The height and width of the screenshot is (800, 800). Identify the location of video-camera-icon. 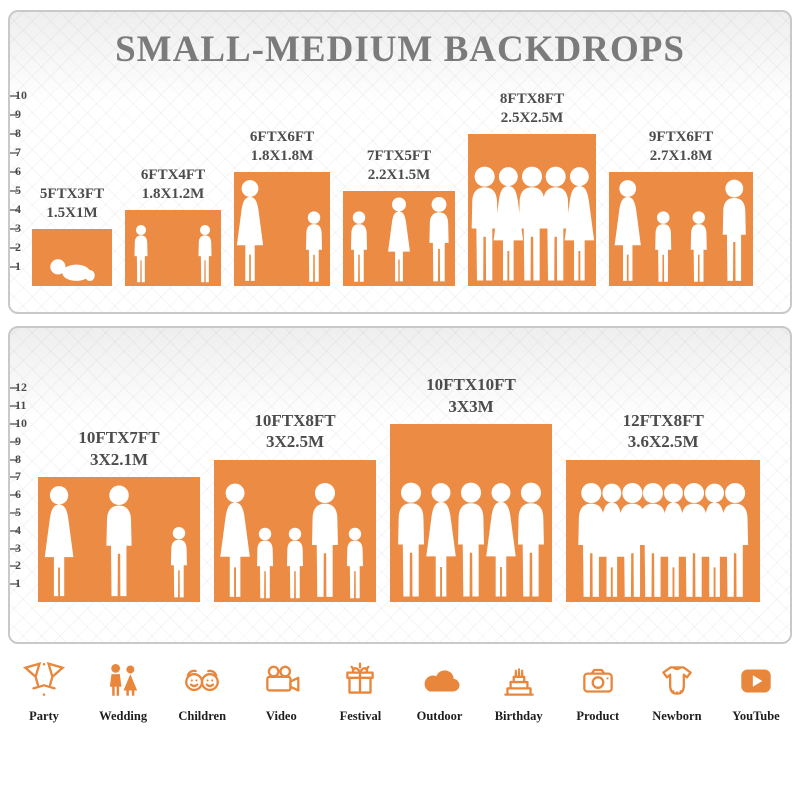
(283, 678).